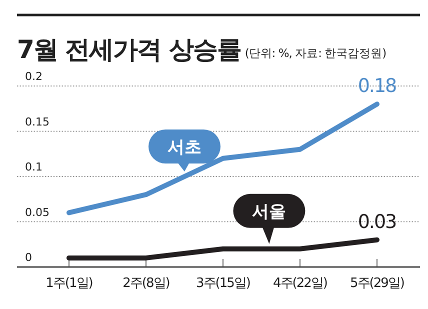 The height and width of the screenshot is (309, 428). Describe the element at coordinates (223, 283) in the screenshot. I see `x-tick-label: 3주(15일)` at that location.